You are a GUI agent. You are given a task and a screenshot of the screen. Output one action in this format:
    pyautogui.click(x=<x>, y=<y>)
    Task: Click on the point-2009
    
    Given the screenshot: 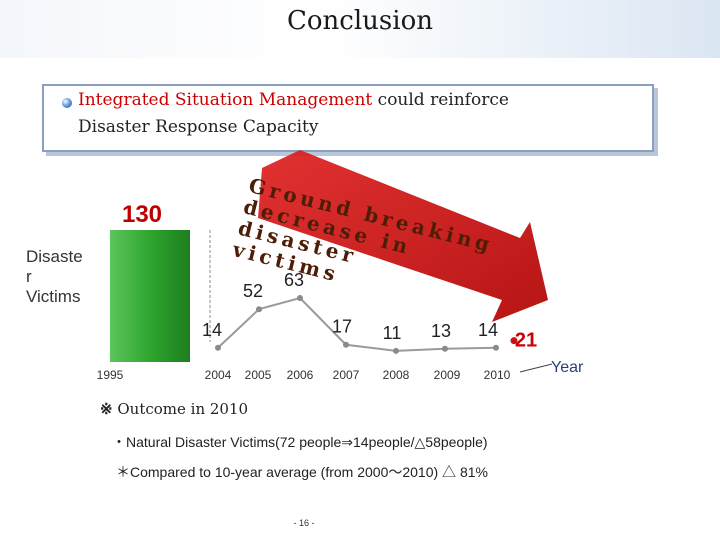 What is the action you would take?
    pyautogui.click(x=445, y=348)
    